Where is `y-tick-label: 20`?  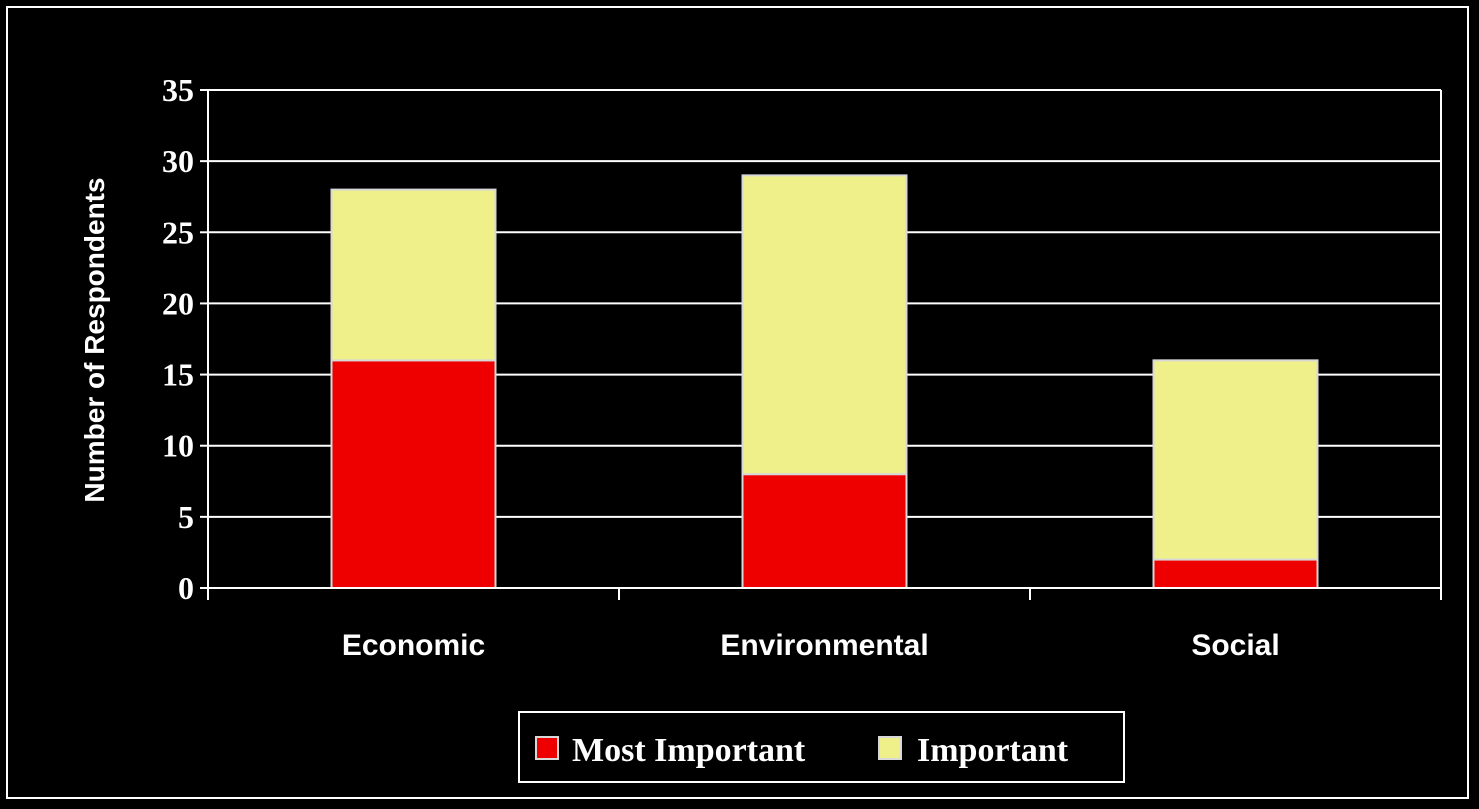 y-tick-label: 20 is located at coordinates (178, 303).